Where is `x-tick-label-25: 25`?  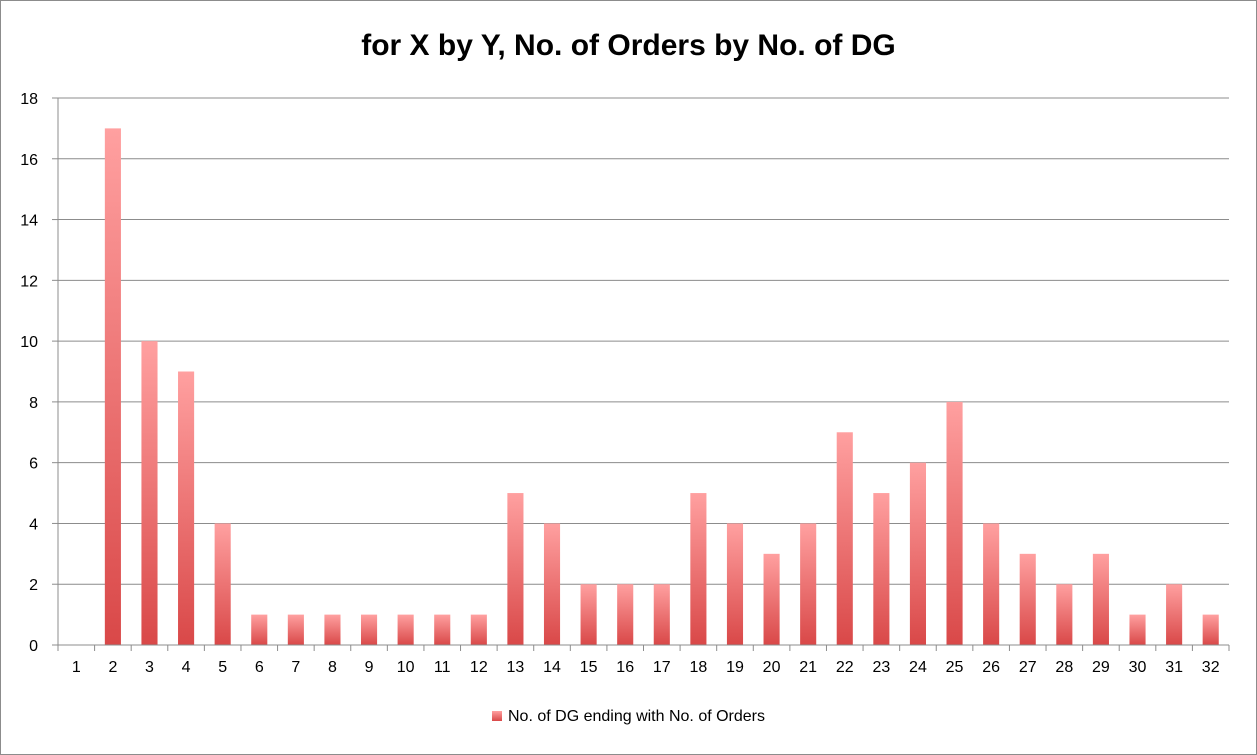
x-tick-label-25: 25 is located at coordinates (955, 667).